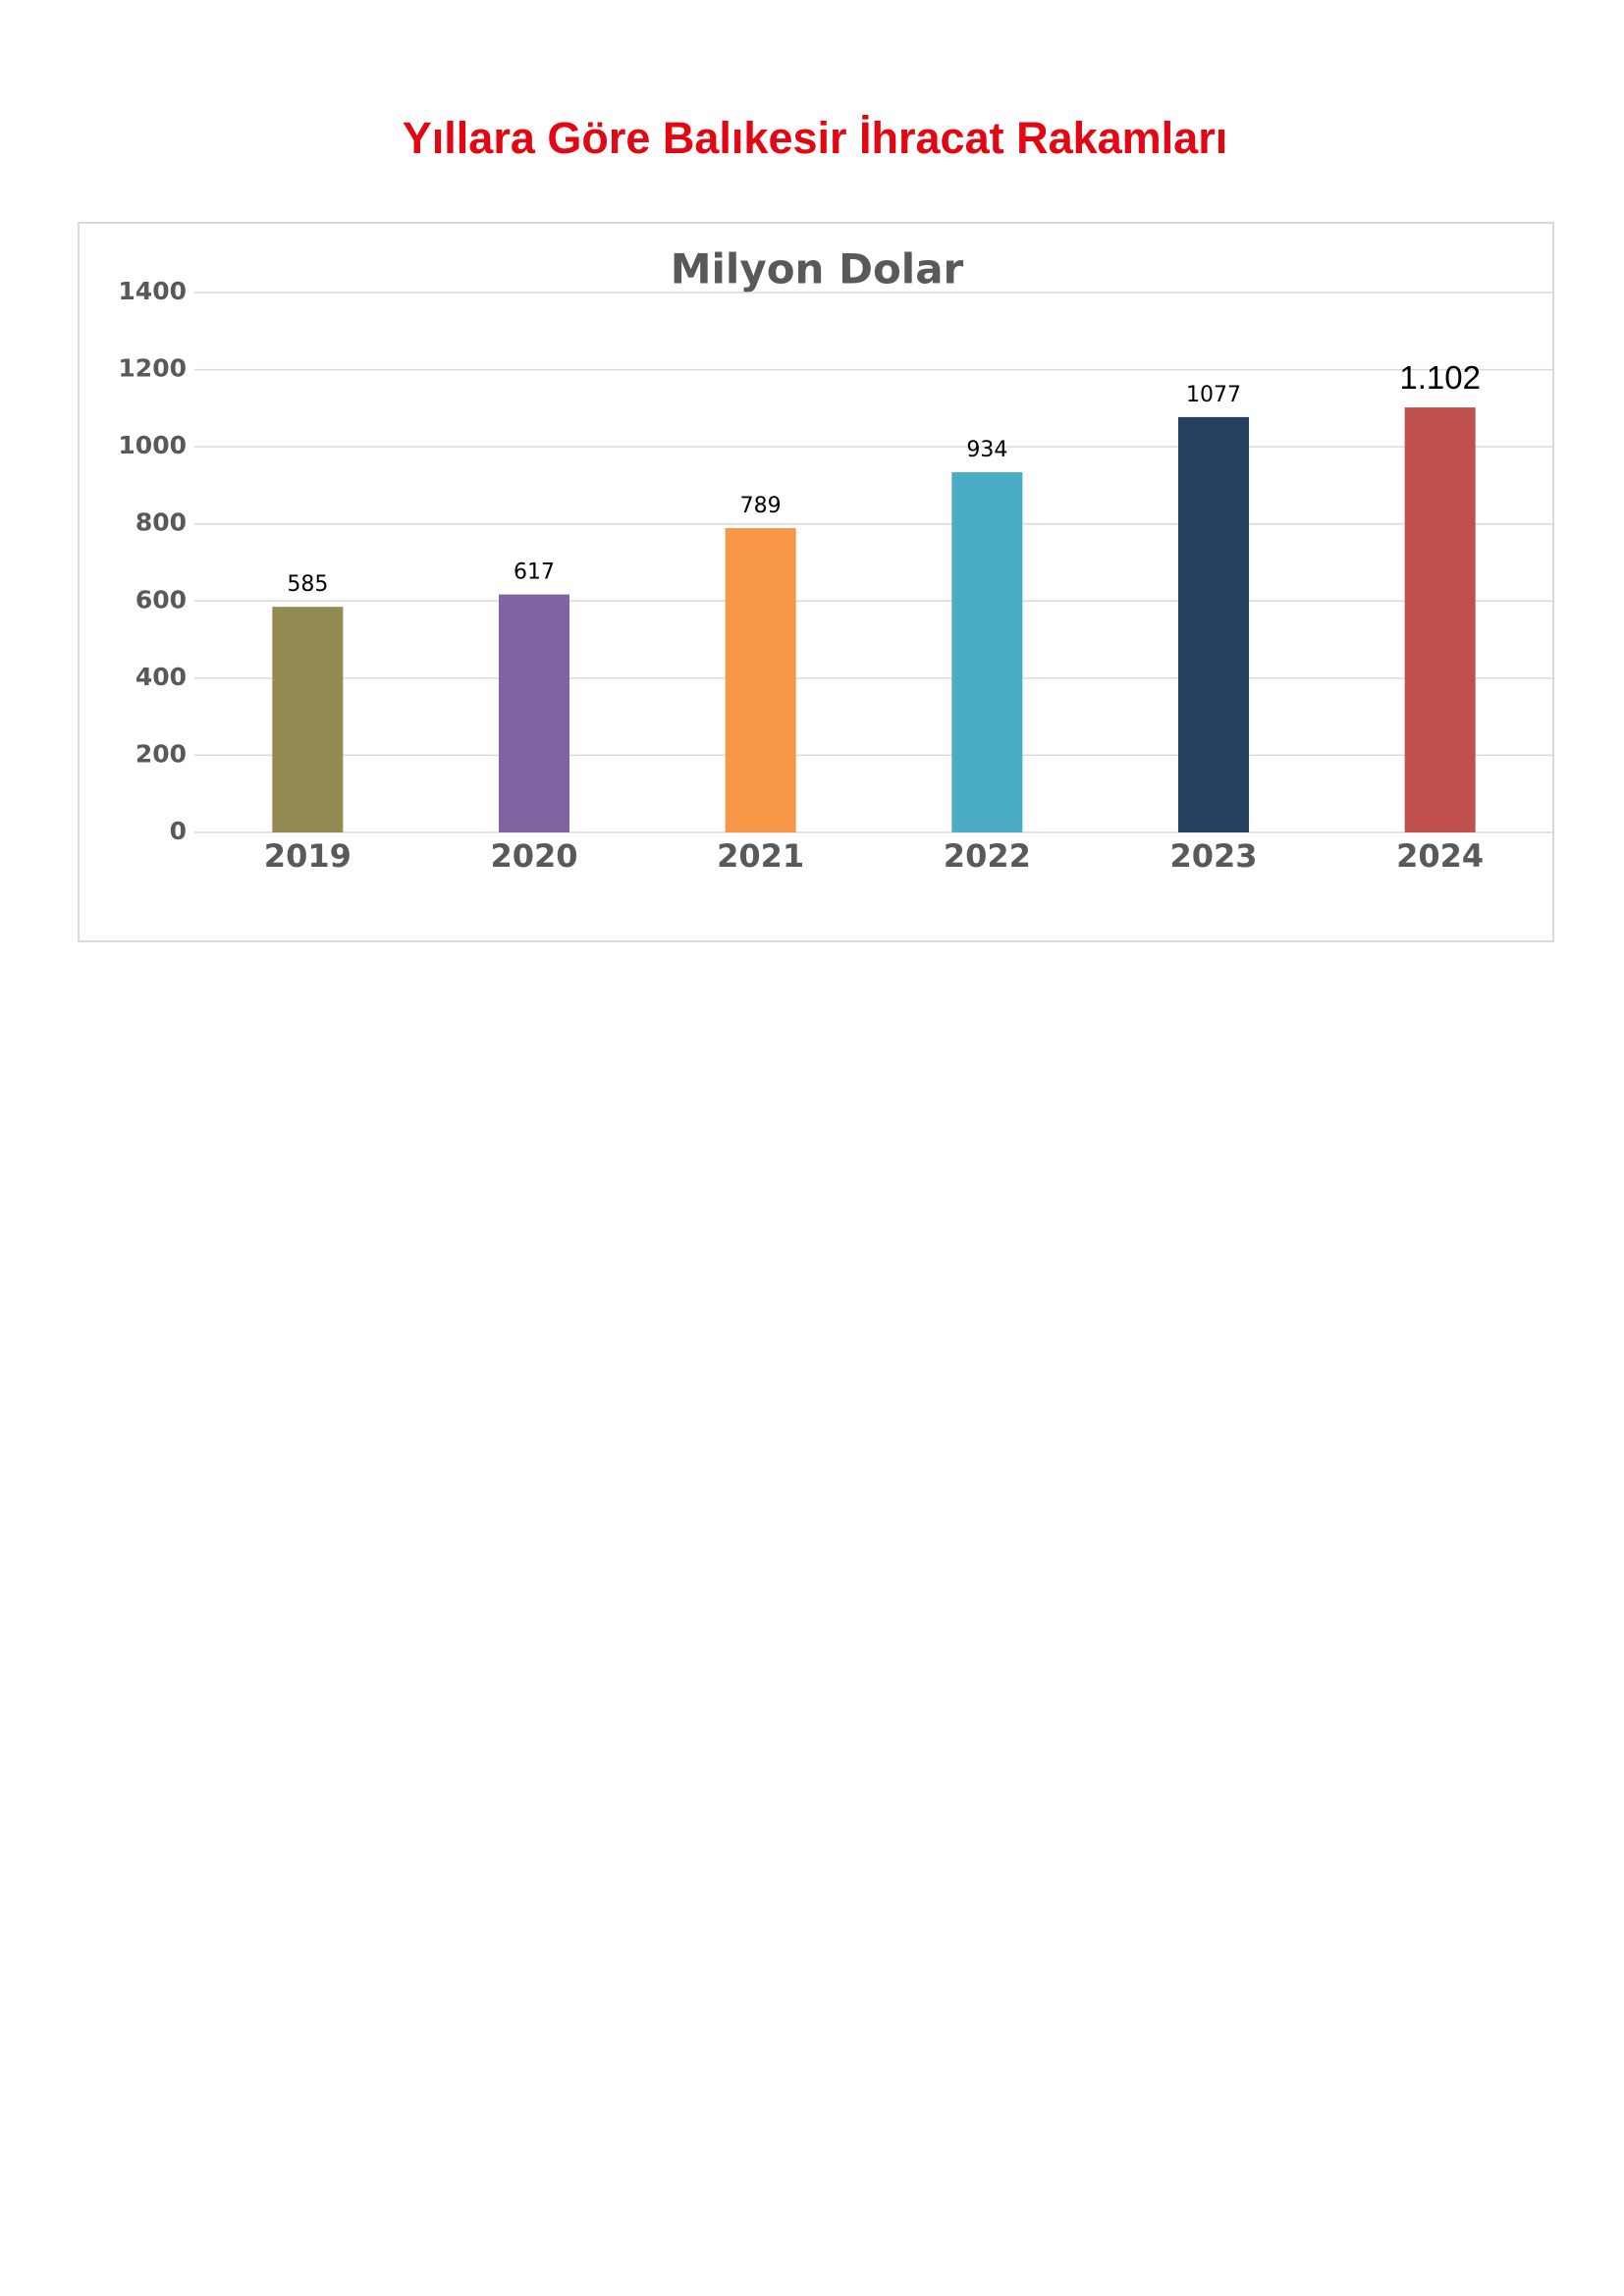  I want to click on x-tick-label: 2024, so click(1440, 856).